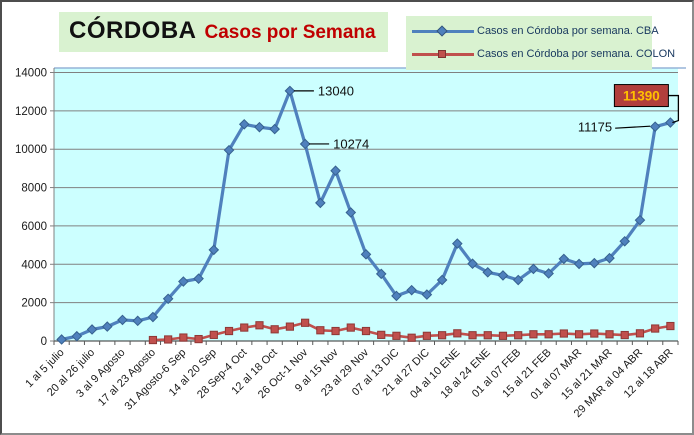  I want to click on svg-text: 8000, so click(34, 189).